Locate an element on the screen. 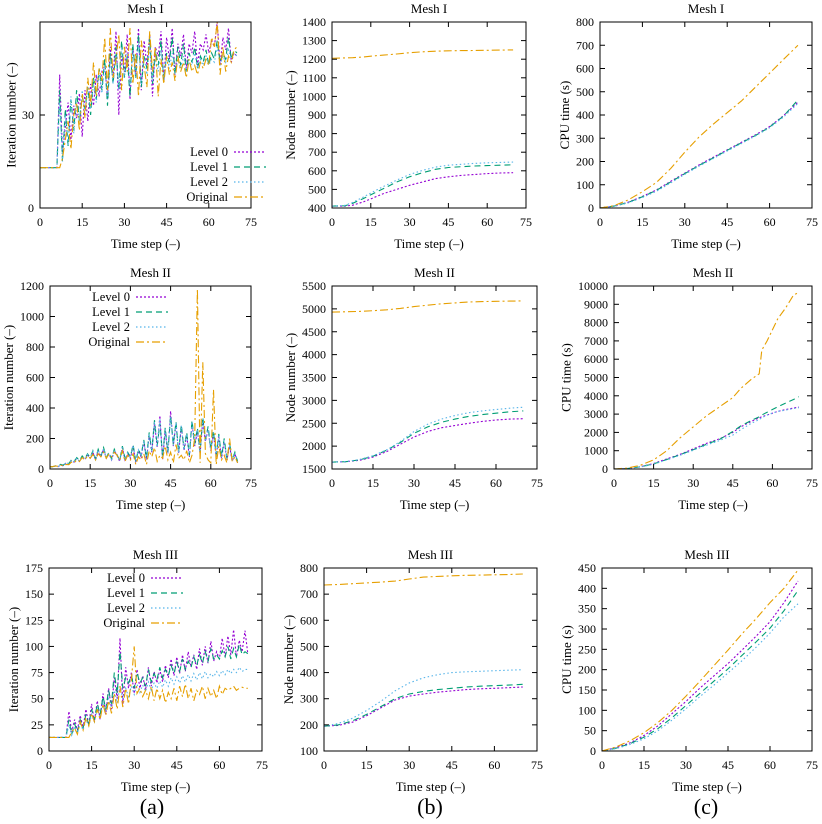 Image resolution: width=822 pixels, height=824 pixels. y-tick-label: 2500 is located at coordinates (314, 423).